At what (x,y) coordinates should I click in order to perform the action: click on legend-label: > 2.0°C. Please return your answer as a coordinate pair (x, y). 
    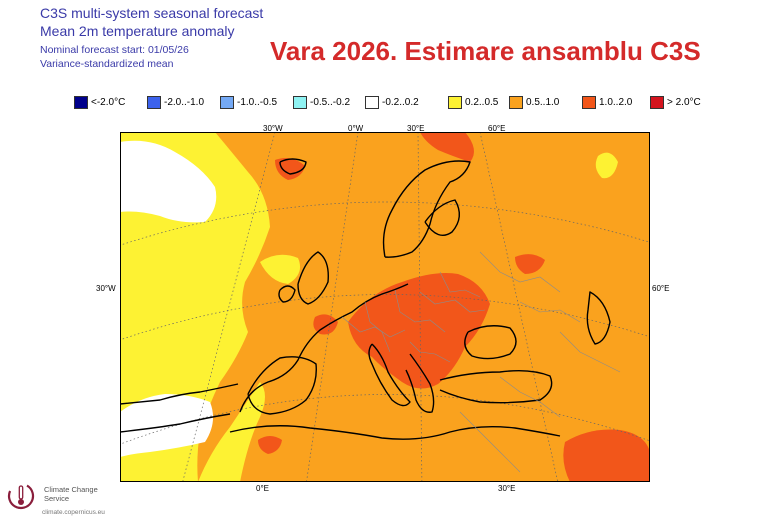
    Looking at the image, I should click on (684, 102).